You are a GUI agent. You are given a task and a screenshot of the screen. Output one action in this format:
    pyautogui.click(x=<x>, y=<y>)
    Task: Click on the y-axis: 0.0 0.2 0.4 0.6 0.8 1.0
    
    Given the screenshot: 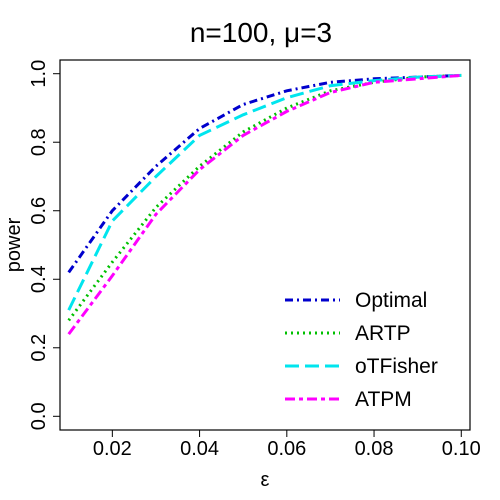 What is the action you would take?
    pyautogui.click(x=44, y=245)
    